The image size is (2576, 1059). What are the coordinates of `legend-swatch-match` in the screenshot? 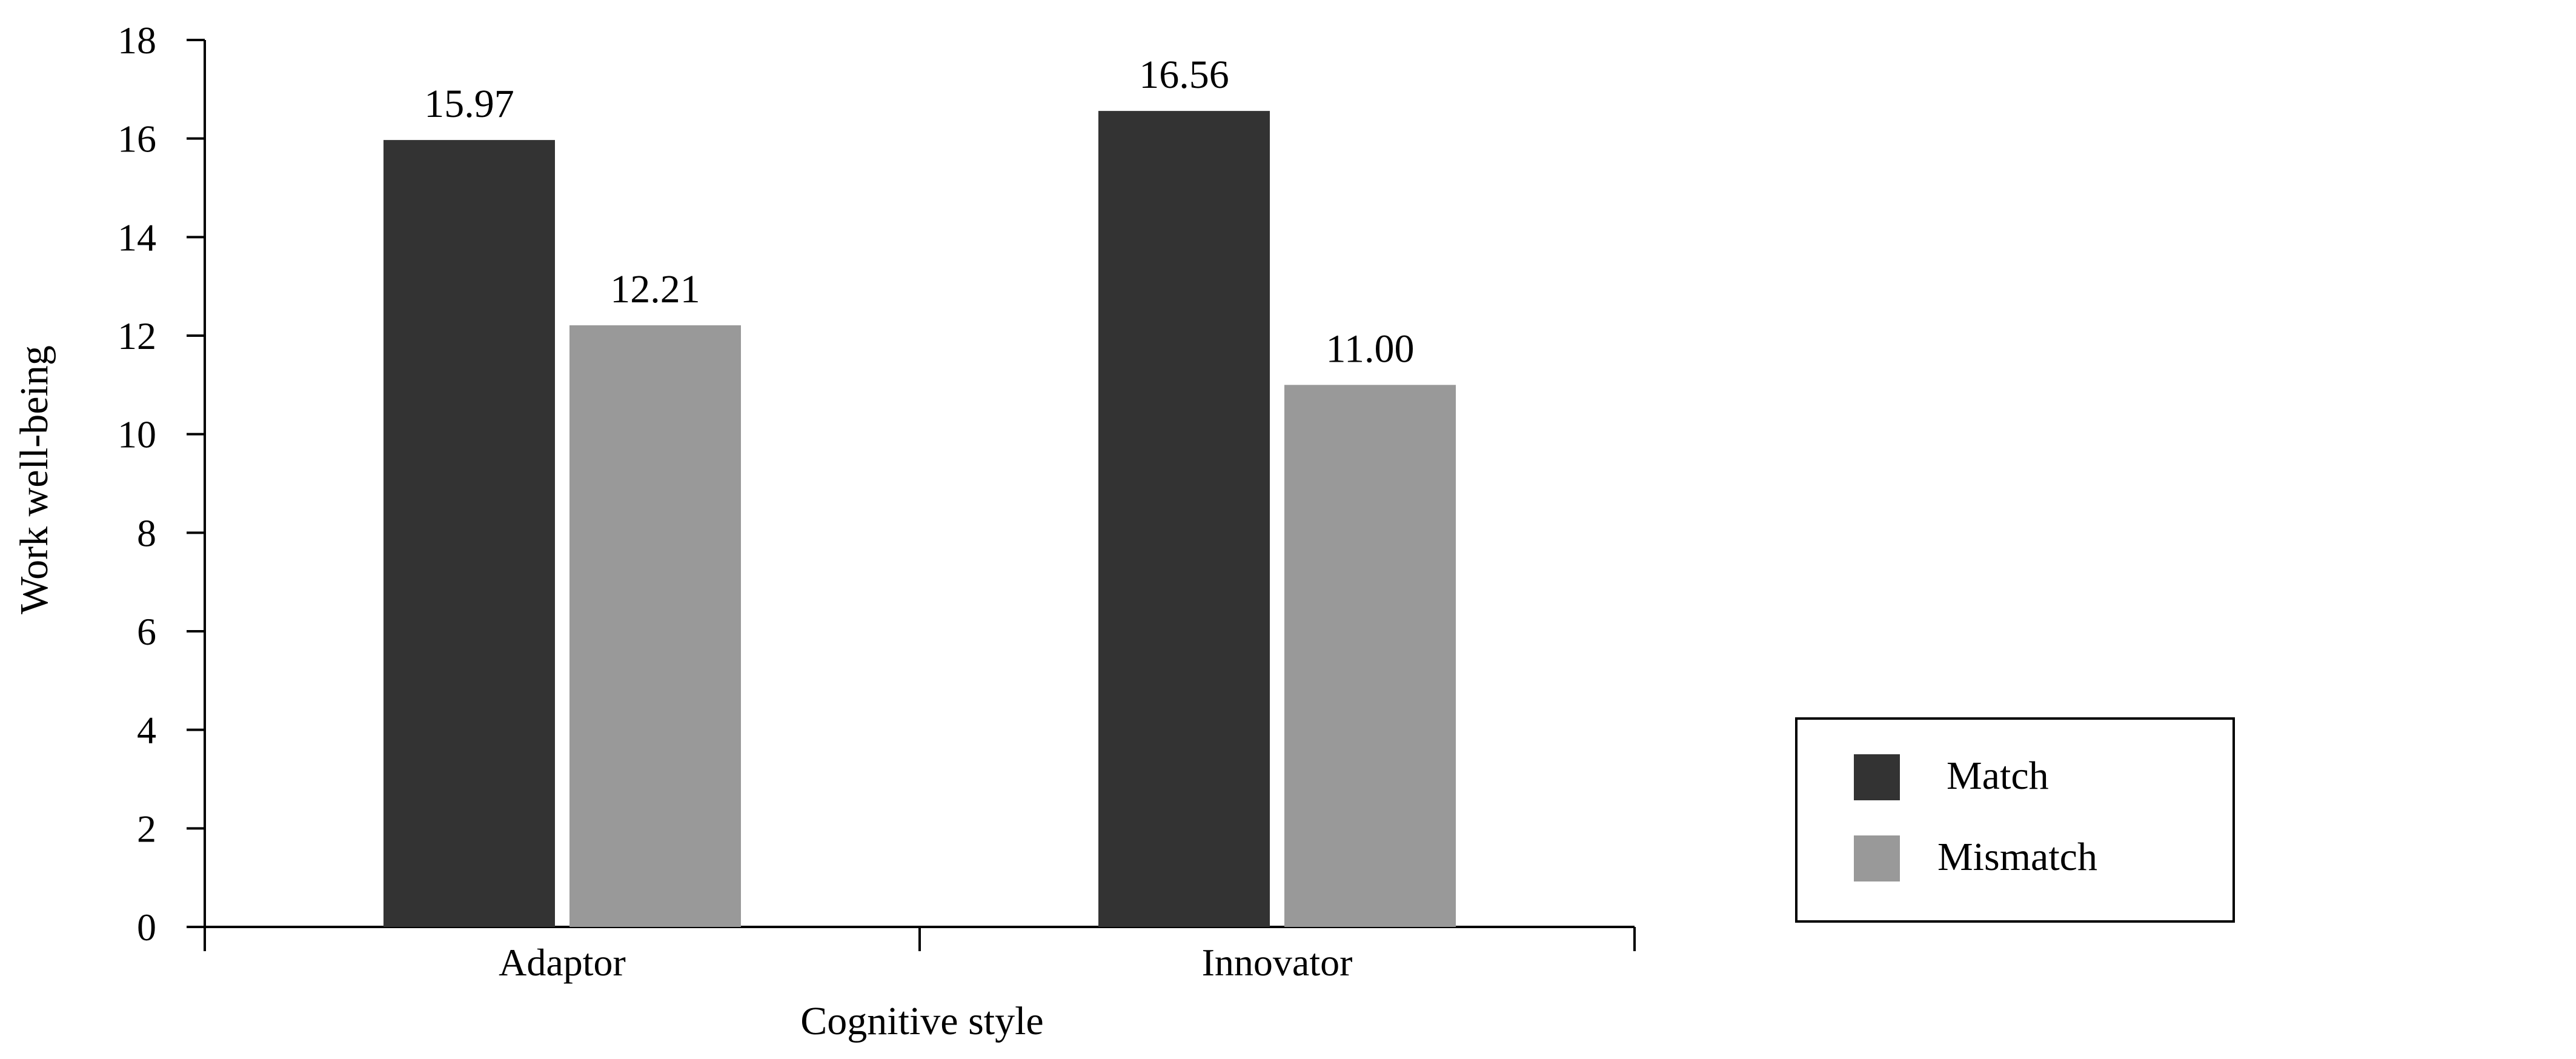 It's located at (1877, 777).